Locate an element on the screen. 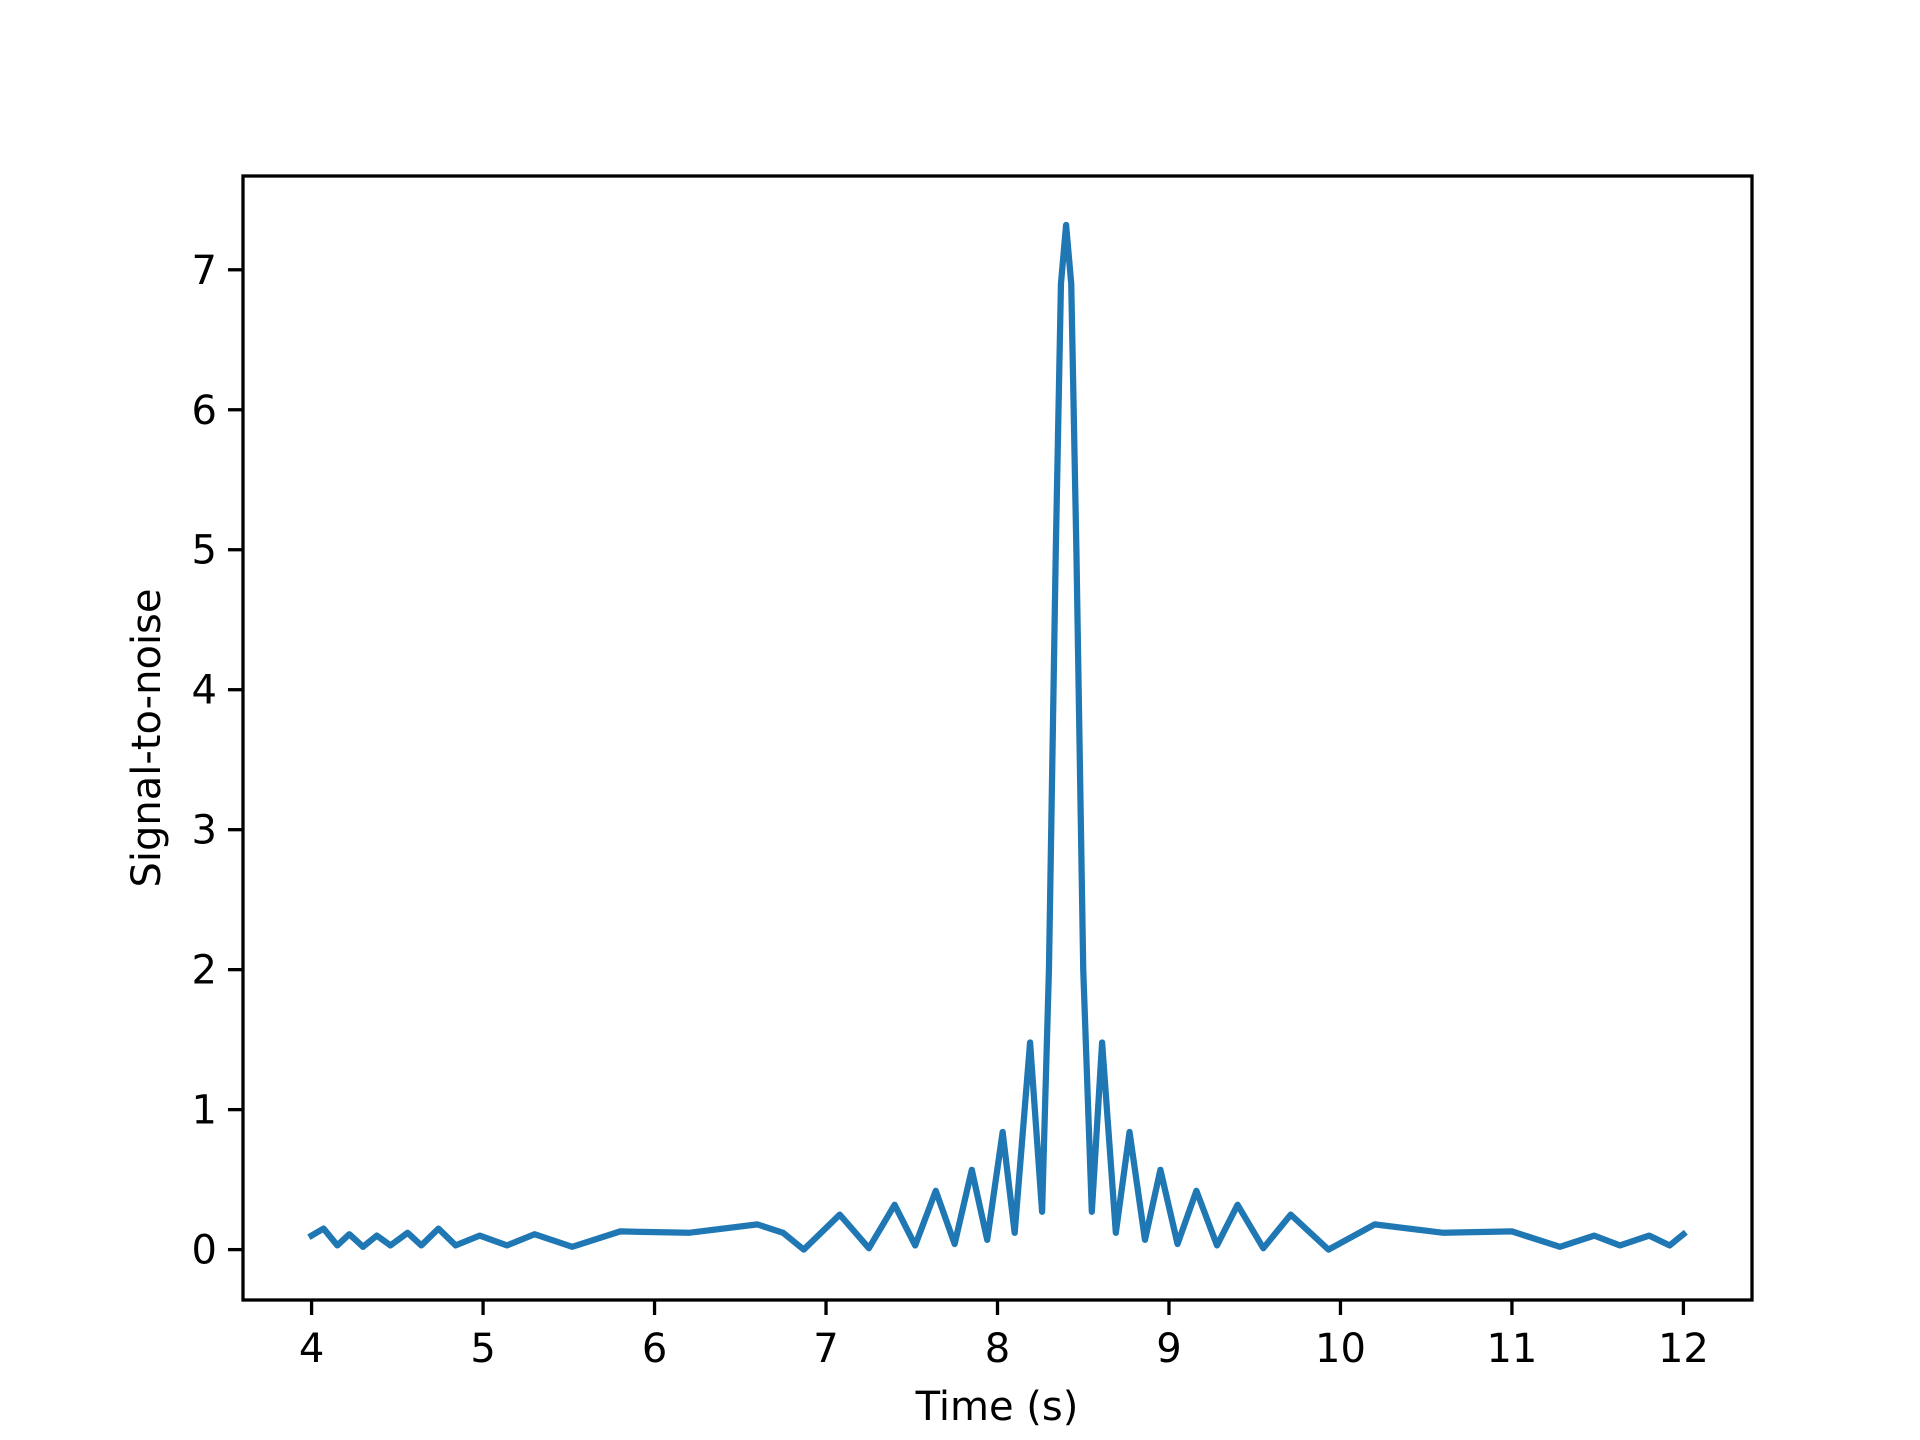  x-tick-label: 12 is located at coordinates (1683, 1349).